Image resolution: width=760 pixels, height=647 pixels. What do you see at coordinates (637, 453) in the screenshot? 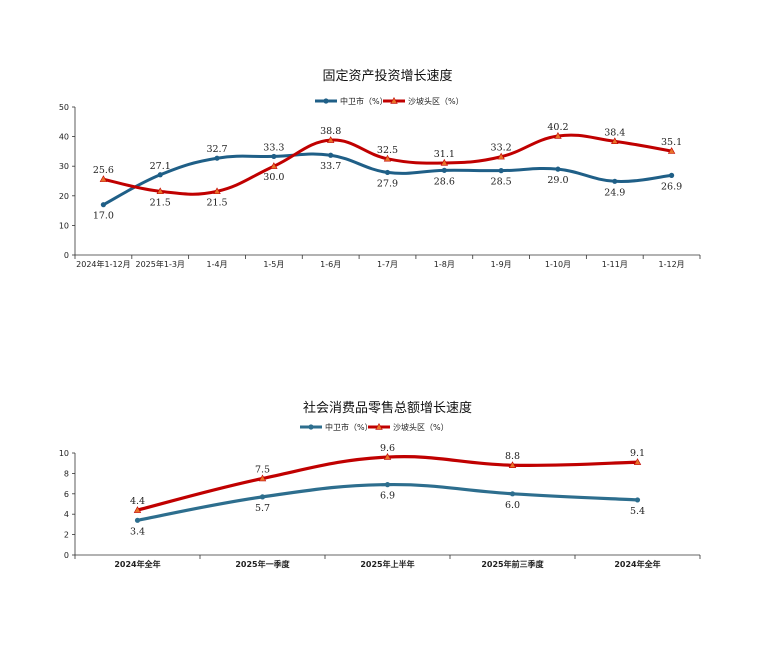
I see `data-label-1-4: 9.1` at bounding box center [637, 453].